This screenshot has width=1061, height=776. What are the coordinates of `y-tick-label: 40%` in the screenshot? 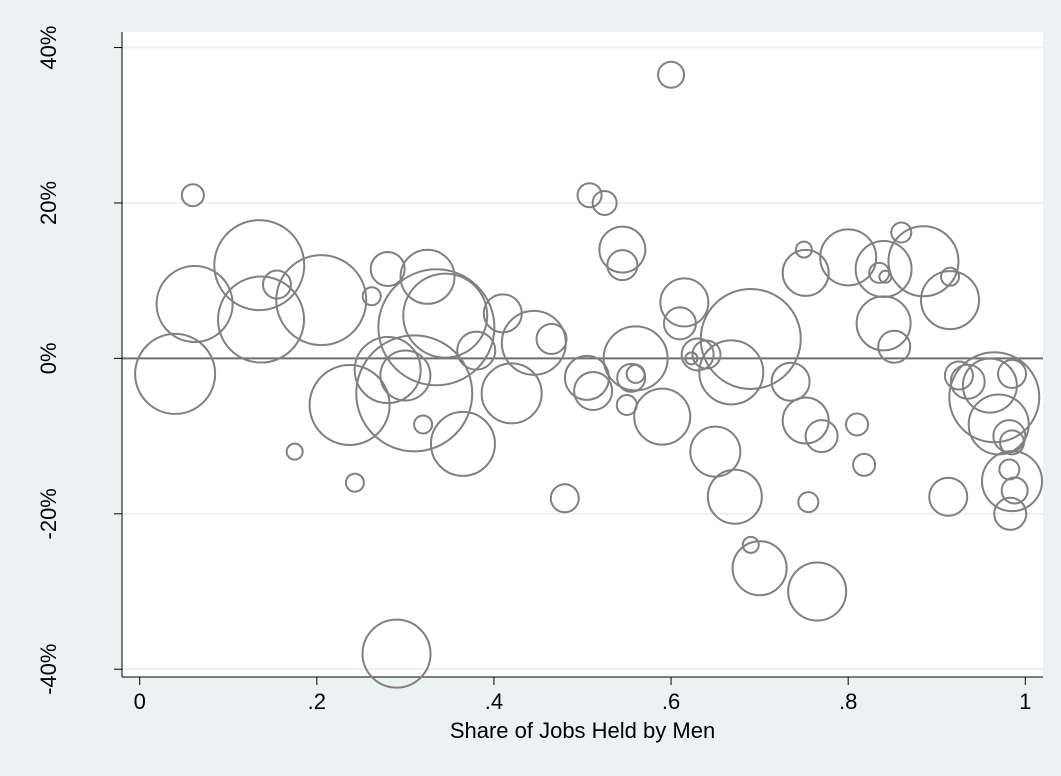 It's located at (48, 48).